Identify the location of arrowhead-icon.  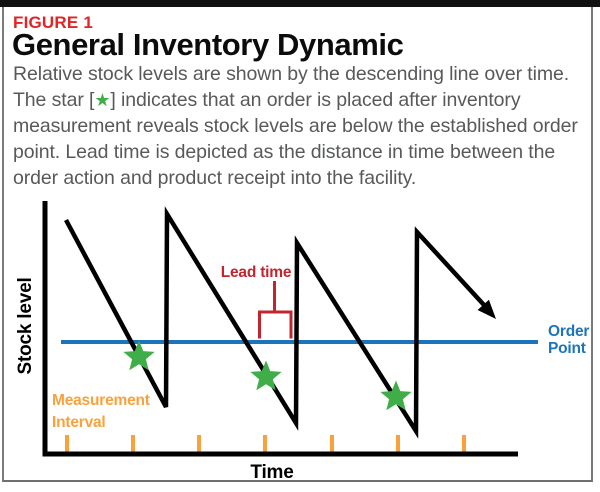
(486, 309).